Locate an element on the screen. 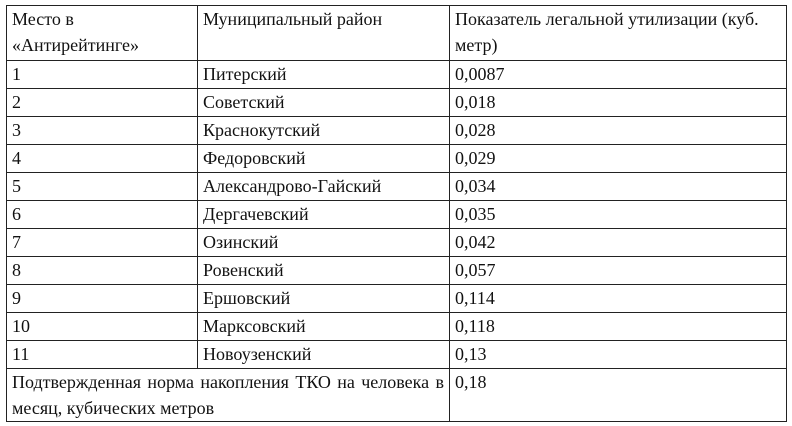 Image resolution: width=792 pixels, height=426 pixels. cell-district: Ершовский is located at coordinates (323, 298).